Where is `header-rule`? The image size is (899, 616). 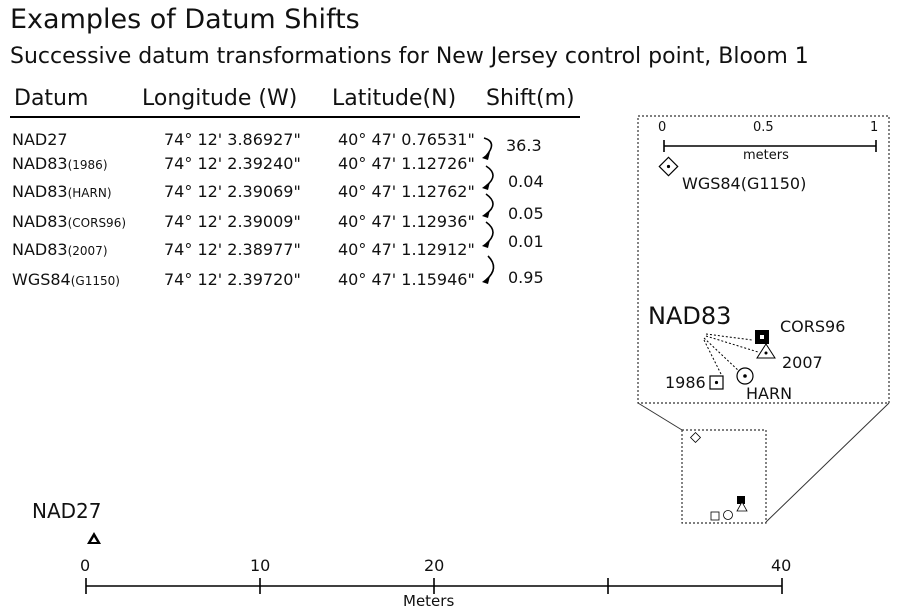 header-rule is located at coordinates (295, 117).